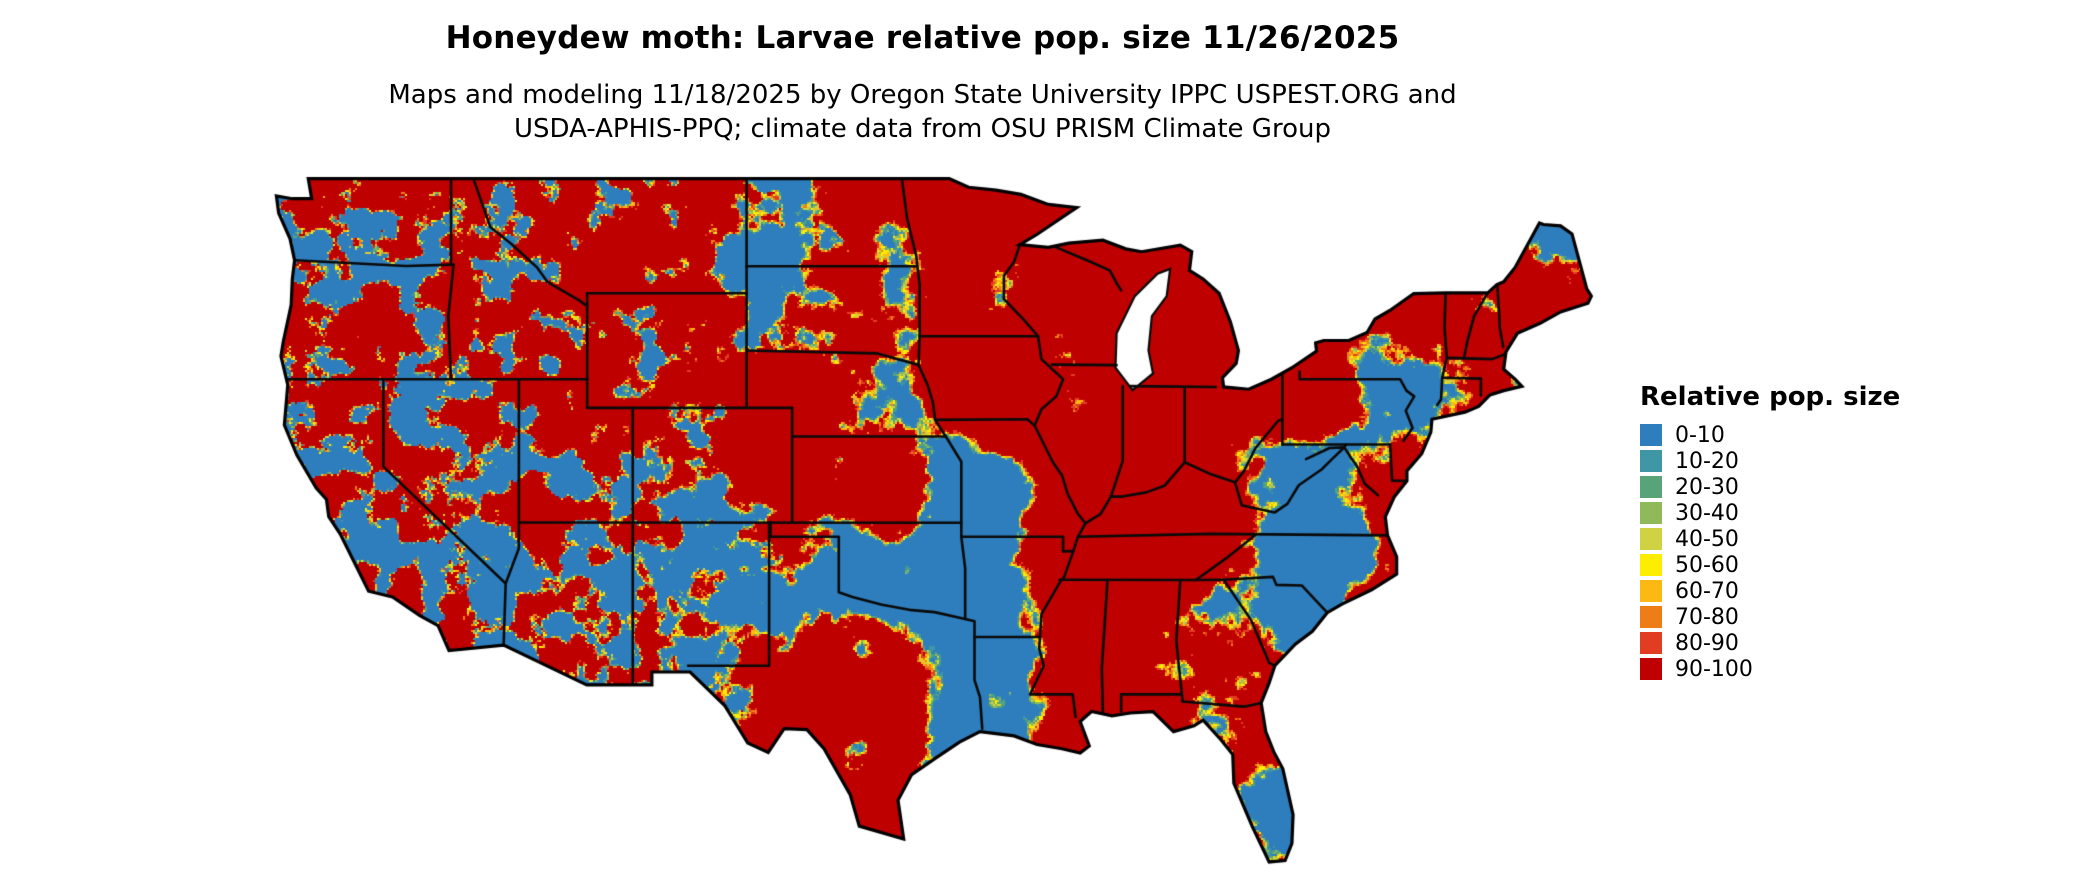  I want to click on legend-label: 0-10, so click(1700, 435).